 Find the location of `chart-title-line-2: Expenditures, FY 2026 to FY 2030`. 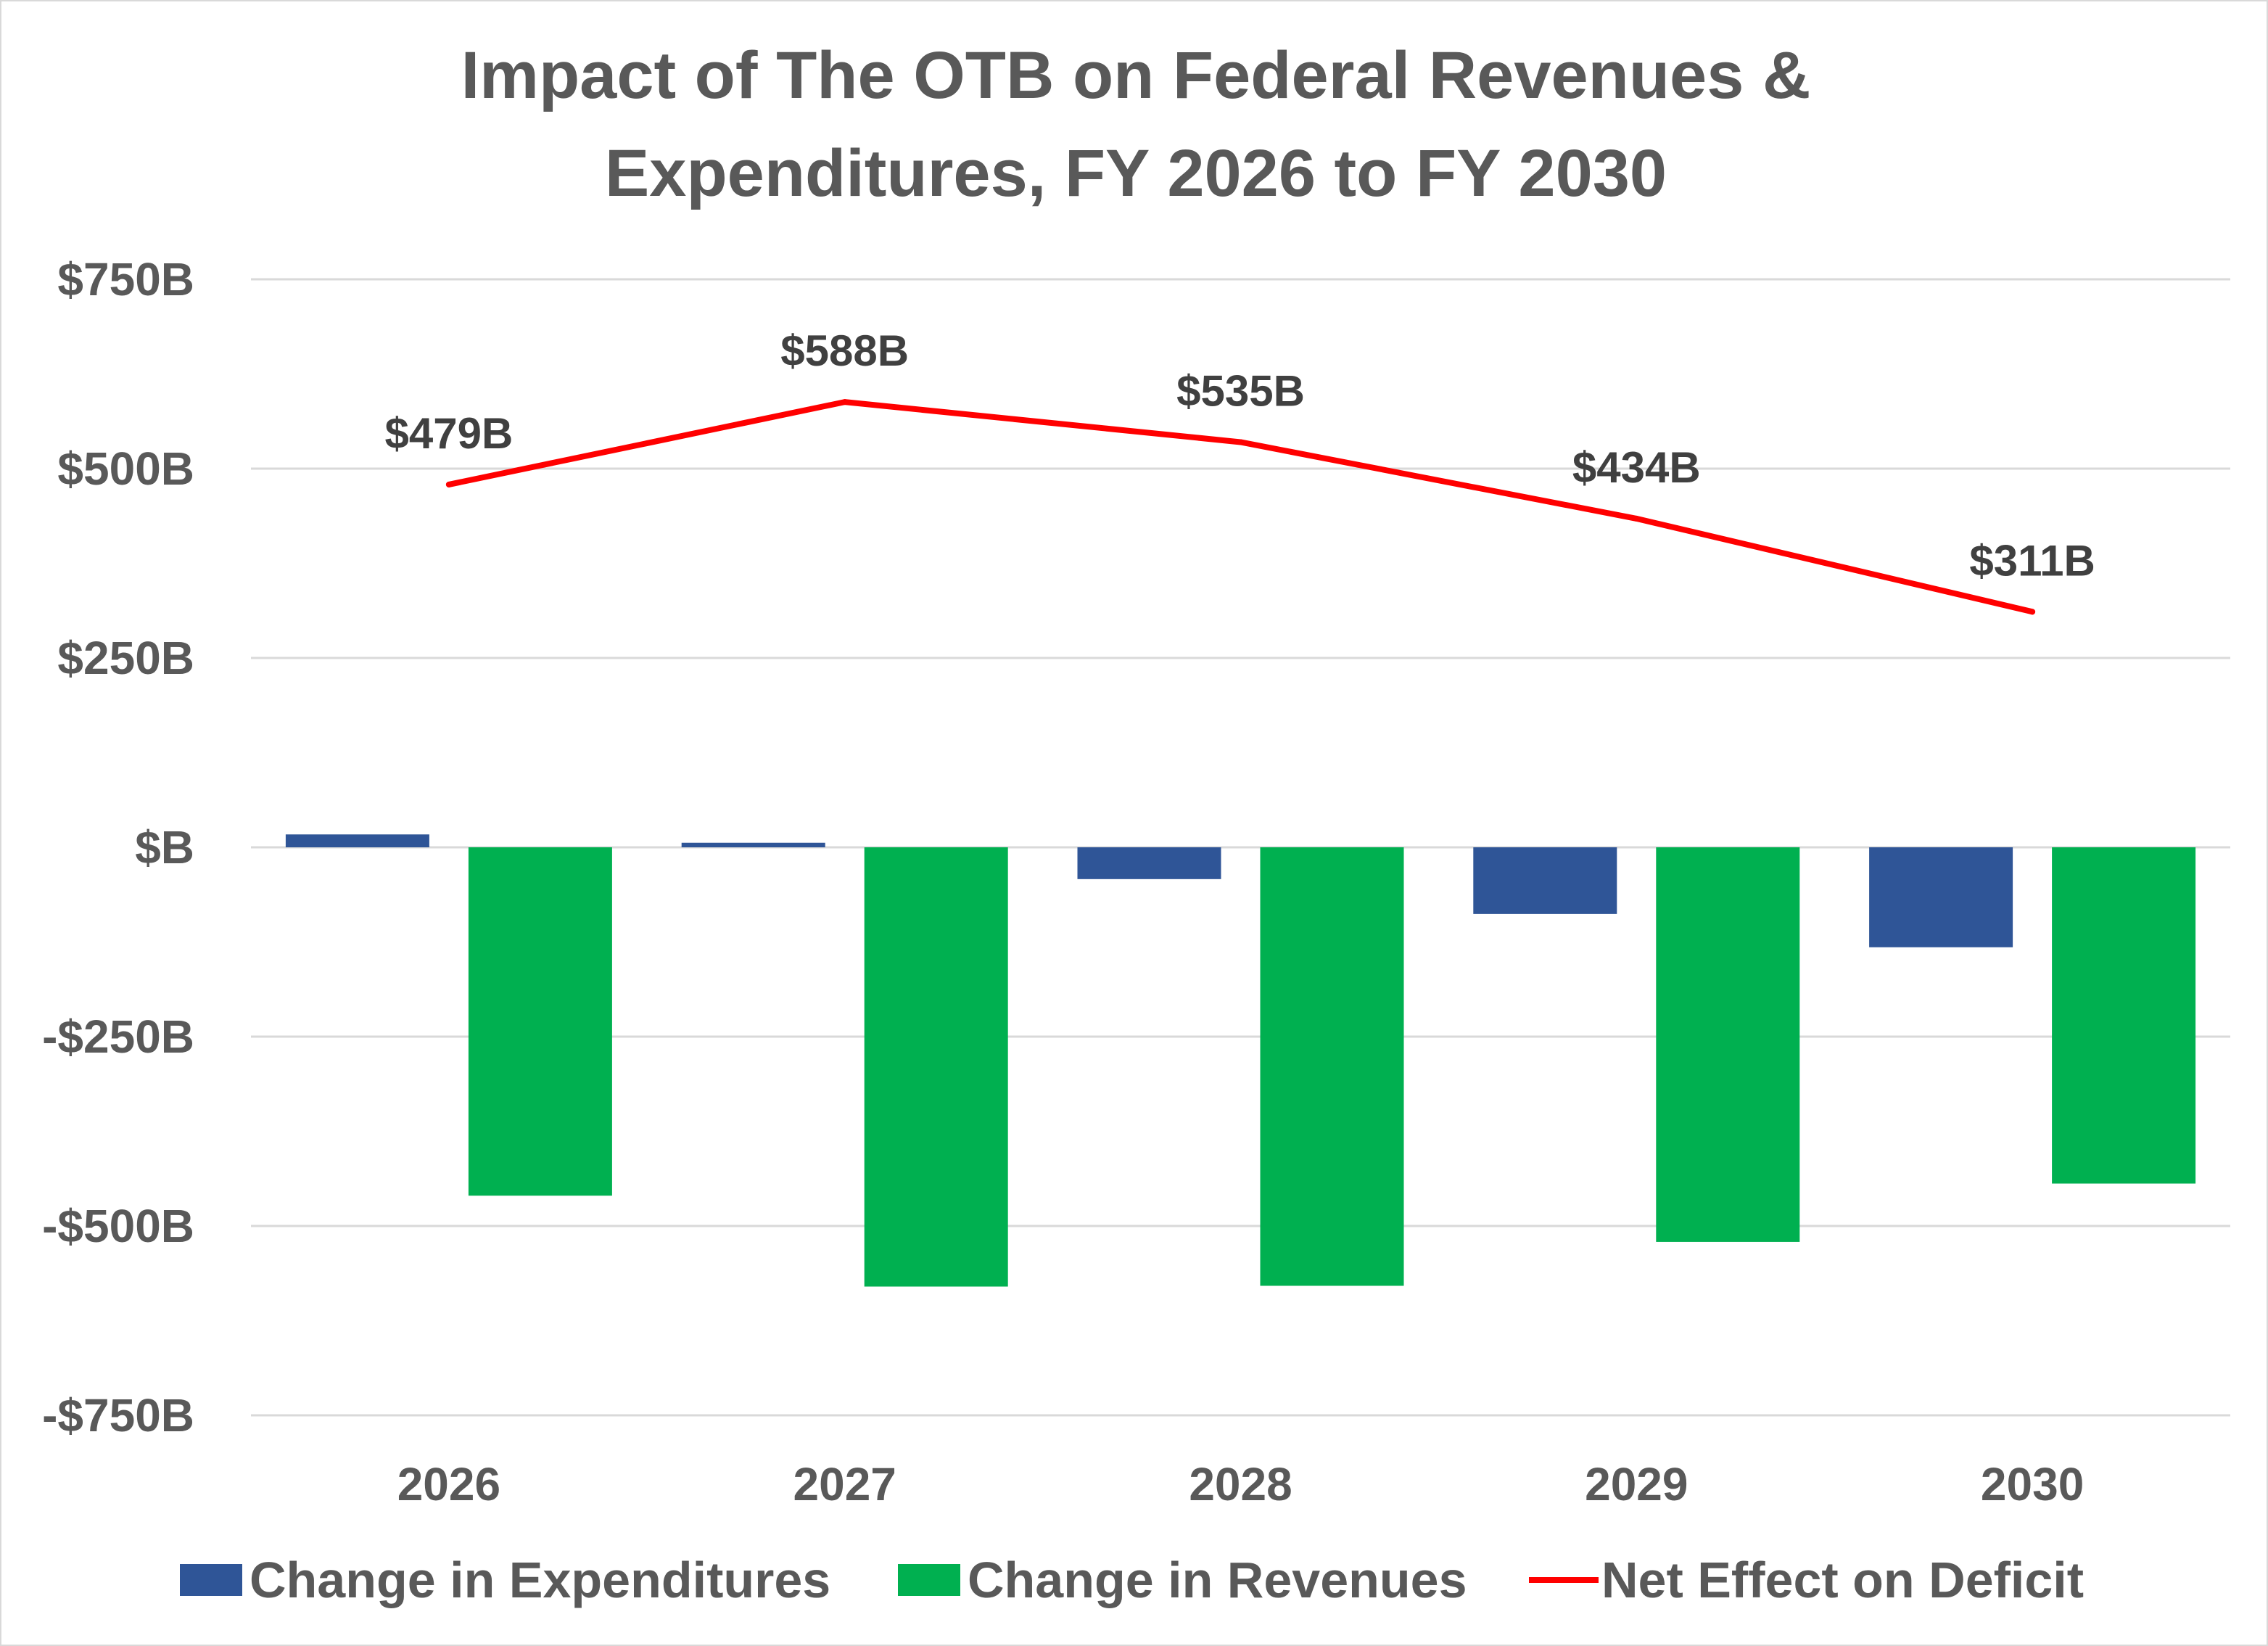

chart-title-line-2: Expenditures, FY 2026 to FY 2030 is located at coordinates (1136, 173).